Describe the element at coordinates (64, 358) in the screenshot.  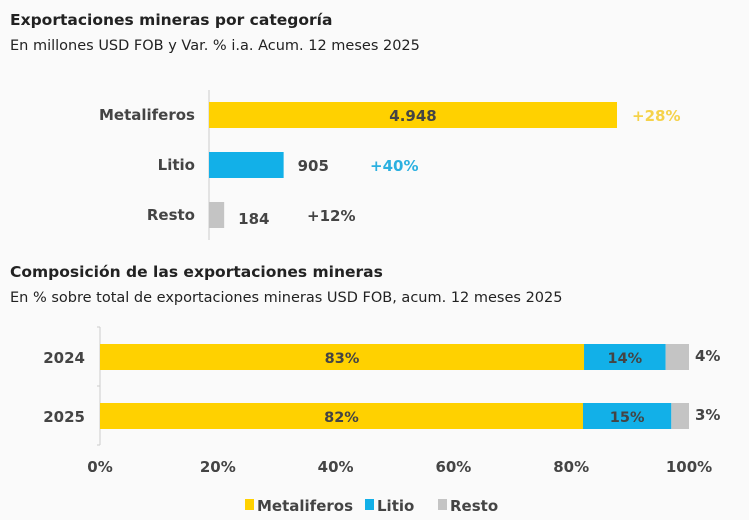
I see `category-label: 2024` at that location.